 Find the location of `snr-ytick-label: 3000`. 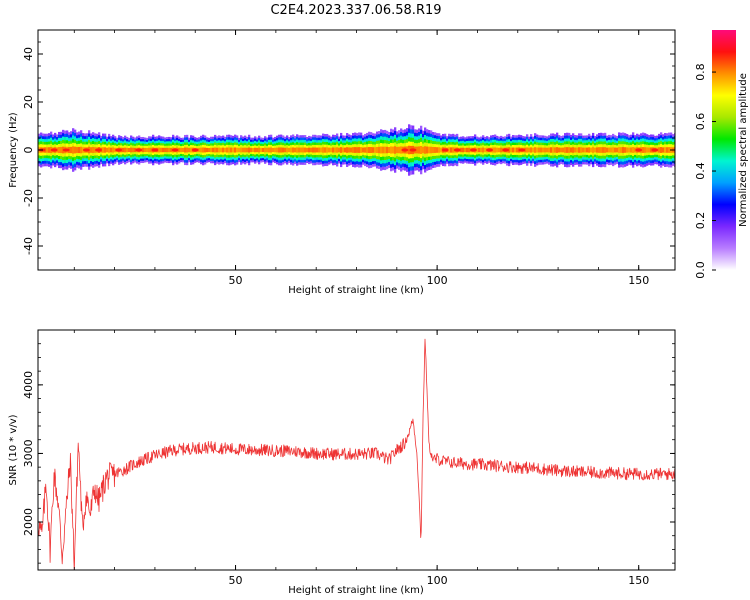

snr-ytick-label: 3000 is located at coordinates (28, 453).